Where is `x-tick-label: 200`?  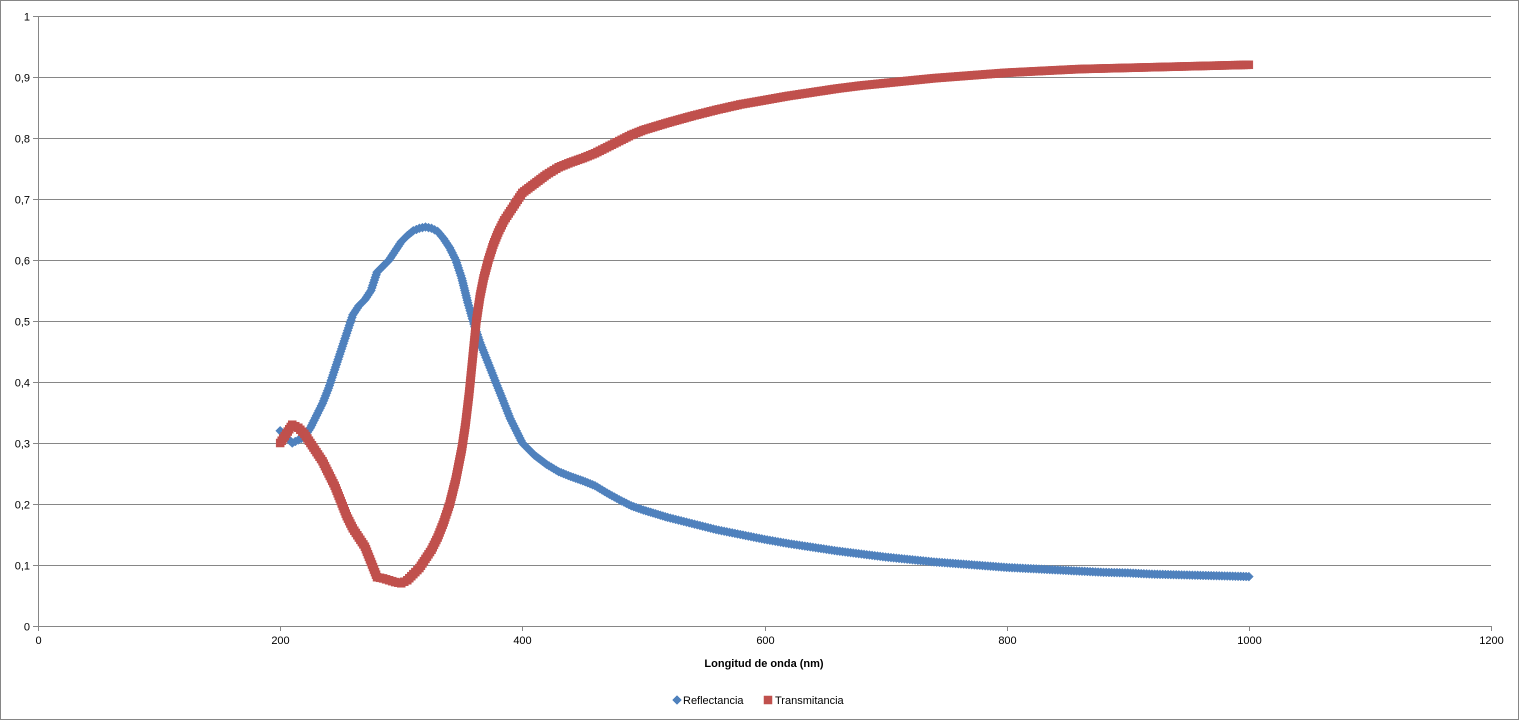
x-tick-label: 200 is located at coordinates (280, 641).